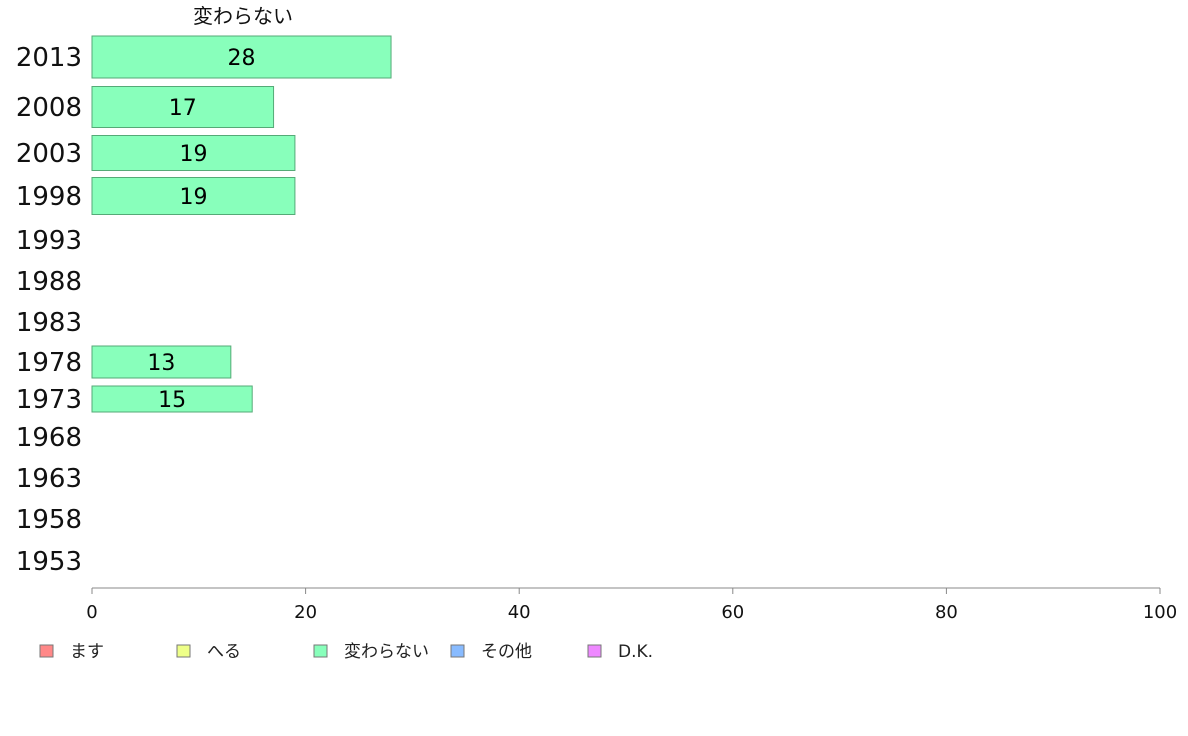  What do you see at coordinates (305, 612) in the screenshot?
I see `x-tick-label-20: 20` at bounding box center [305, 612].